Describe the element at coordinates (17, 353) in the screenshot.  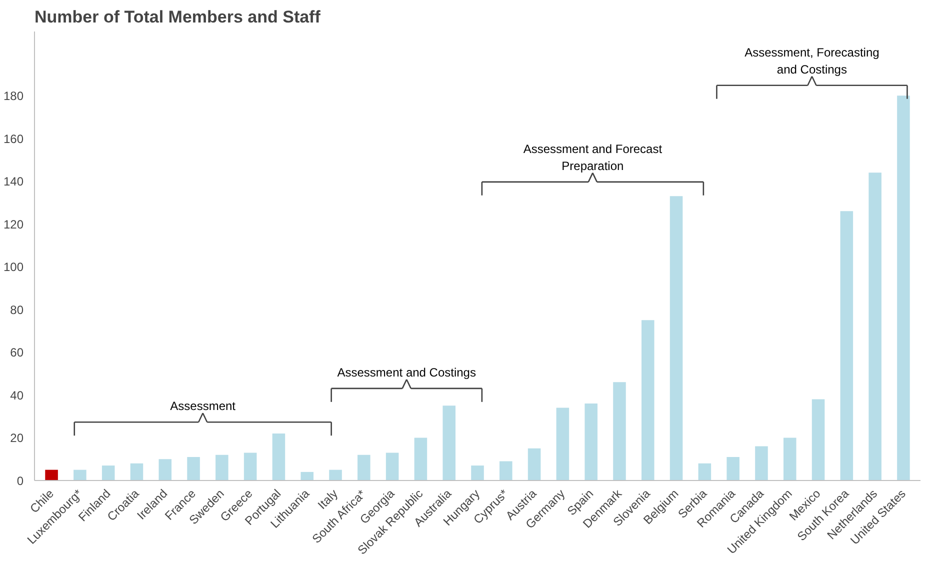
I see `y-tick-label: 60` at that location.